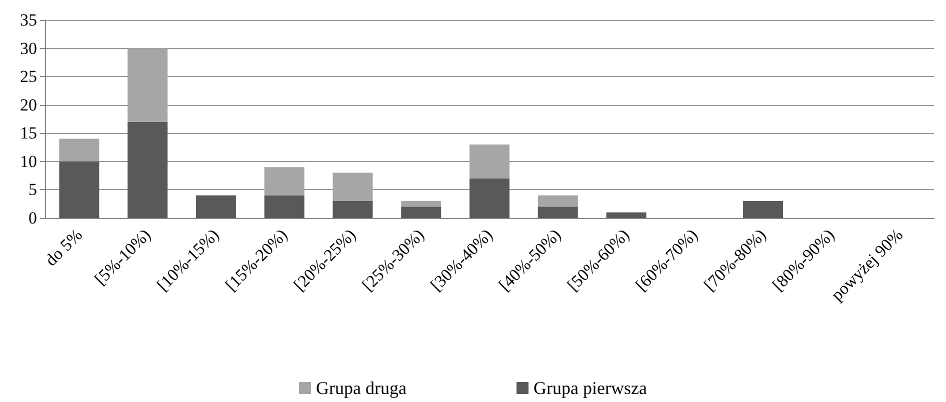 Image resolution: width=946 pixels, height=402 pixels. I want to click on y-tick-label: 30, so click(28, 48).